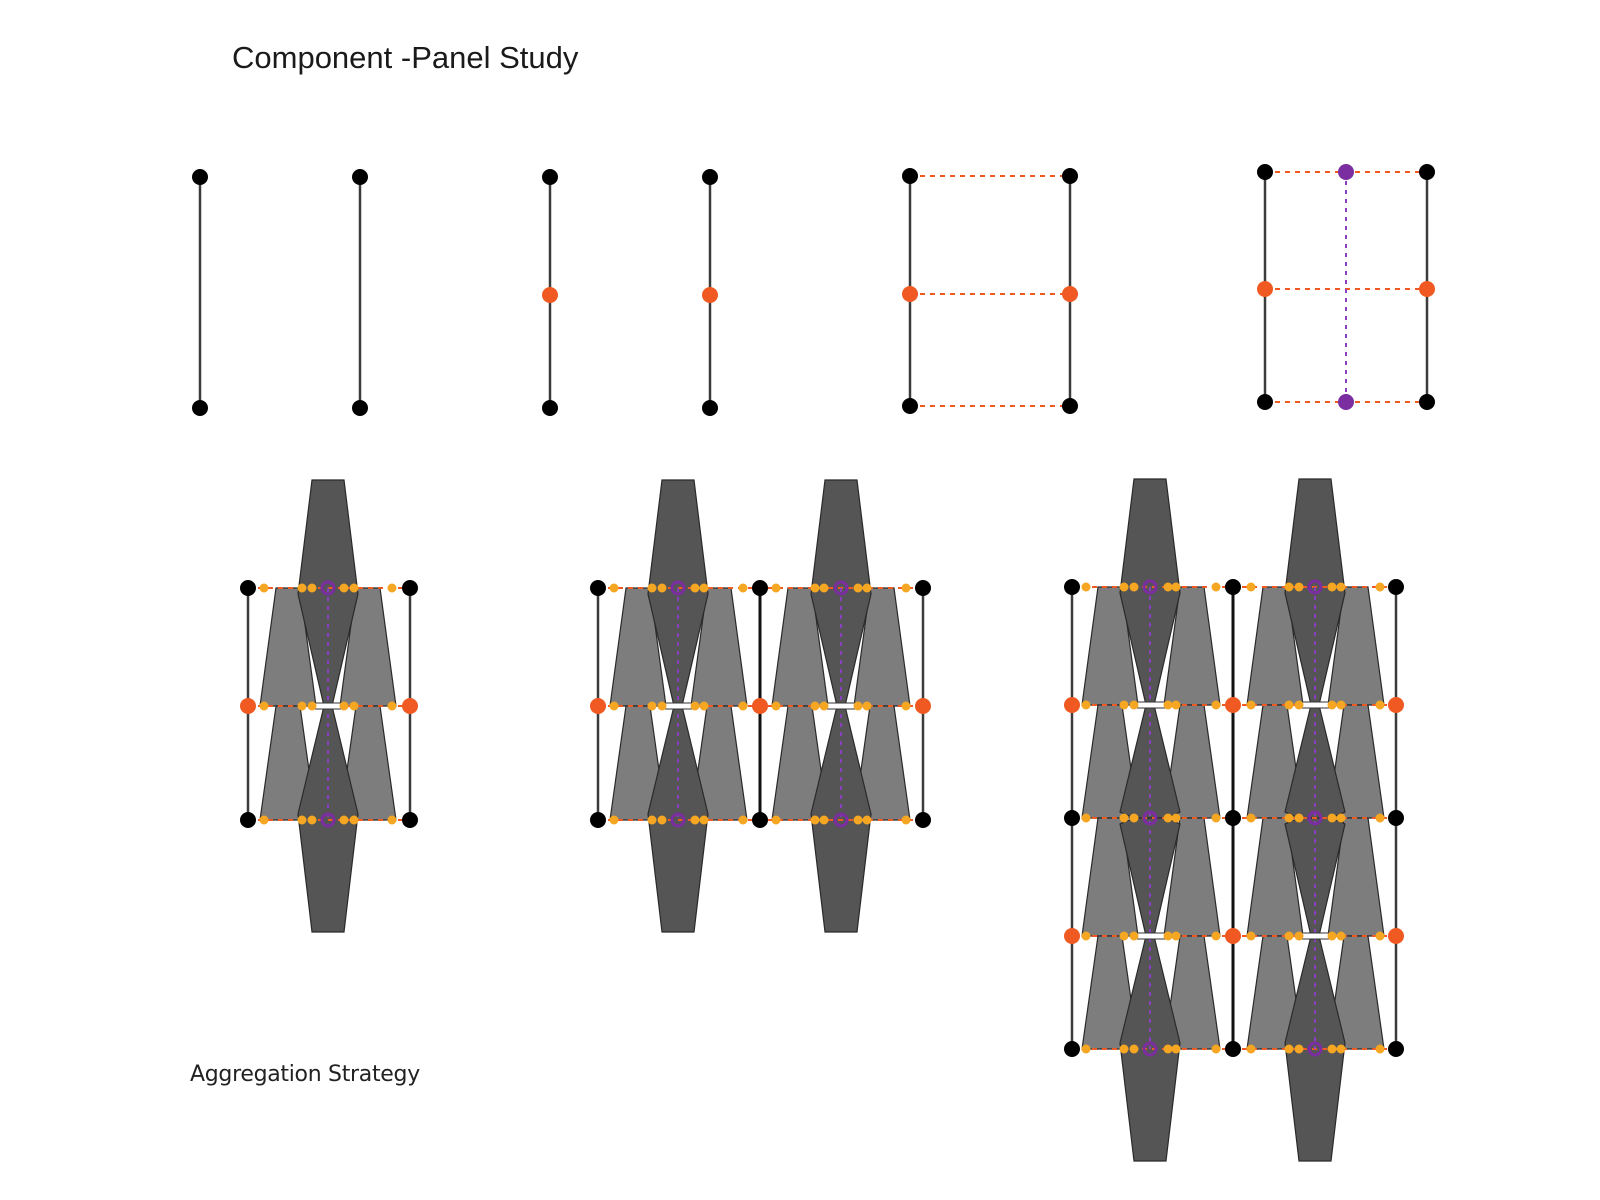 Image resolution: width=1600 pixels, height=1200 pixels. What do you see at coordinates (990, 291) in the screenshot?
I see `step-3-frame` at bounding box center [990, 291].